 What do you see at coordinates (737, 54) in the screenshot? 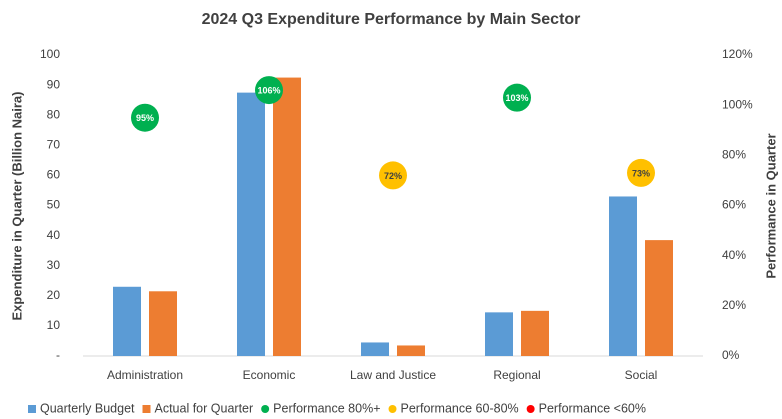
I see `y2-tick-label: 120%` at bounding box center [737, 54].